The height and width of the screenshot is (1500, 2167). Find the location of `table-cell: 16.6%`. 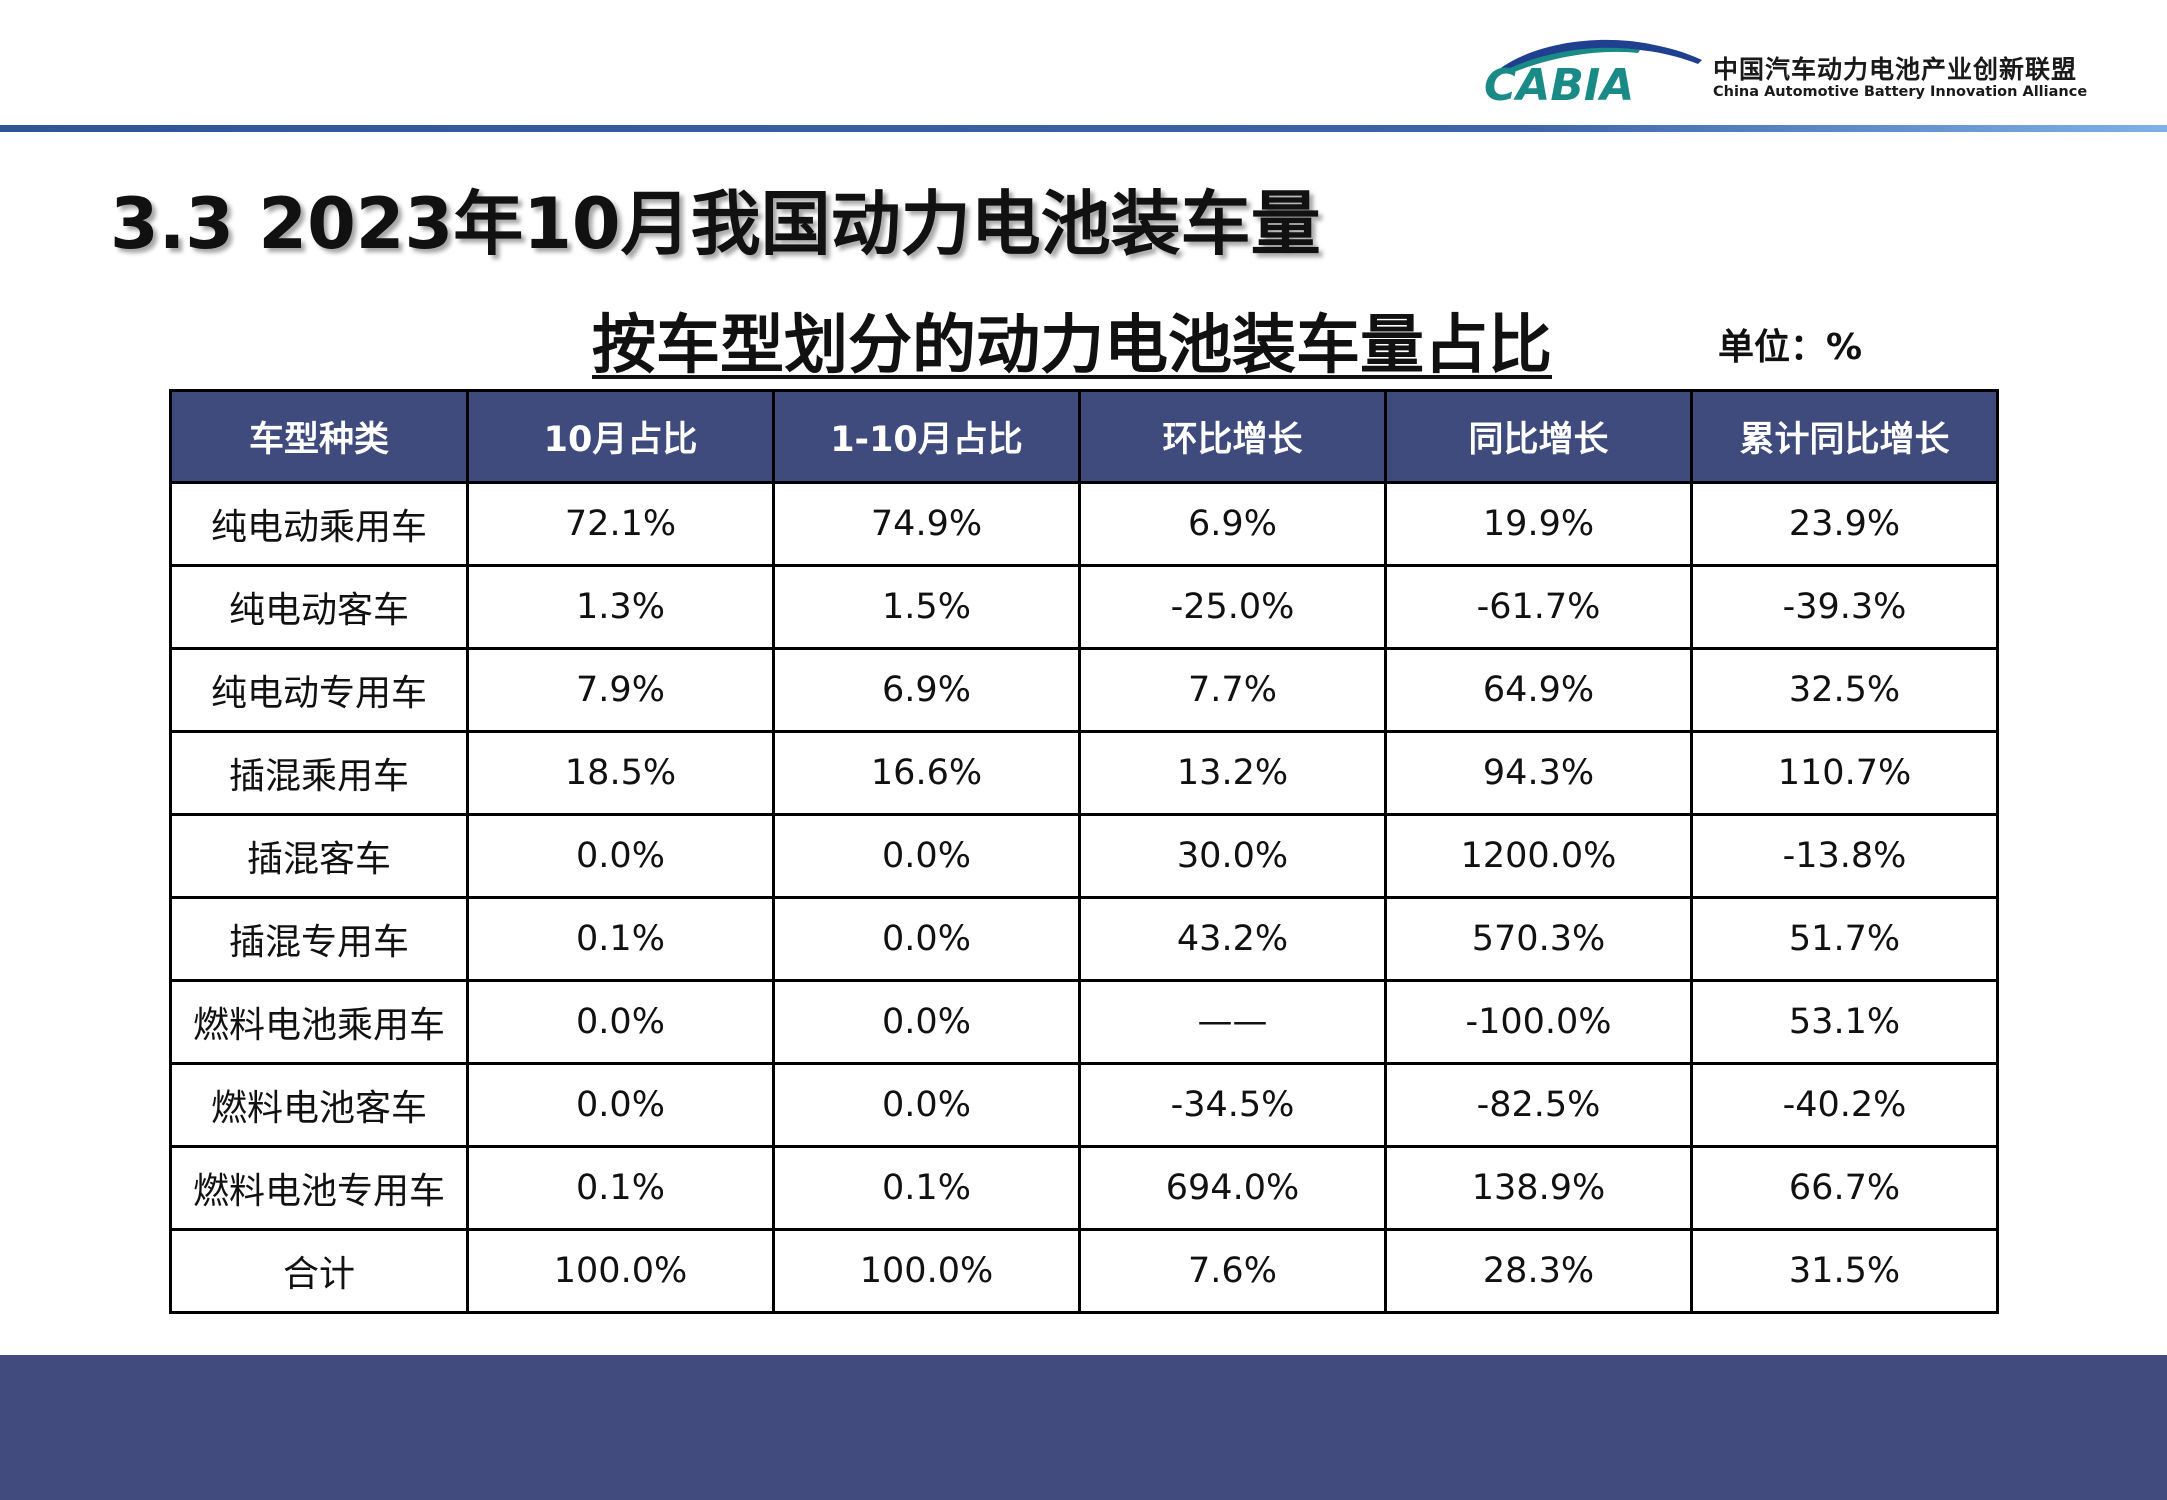

table-cell: 16.6% is located at coordinates (926, 773).